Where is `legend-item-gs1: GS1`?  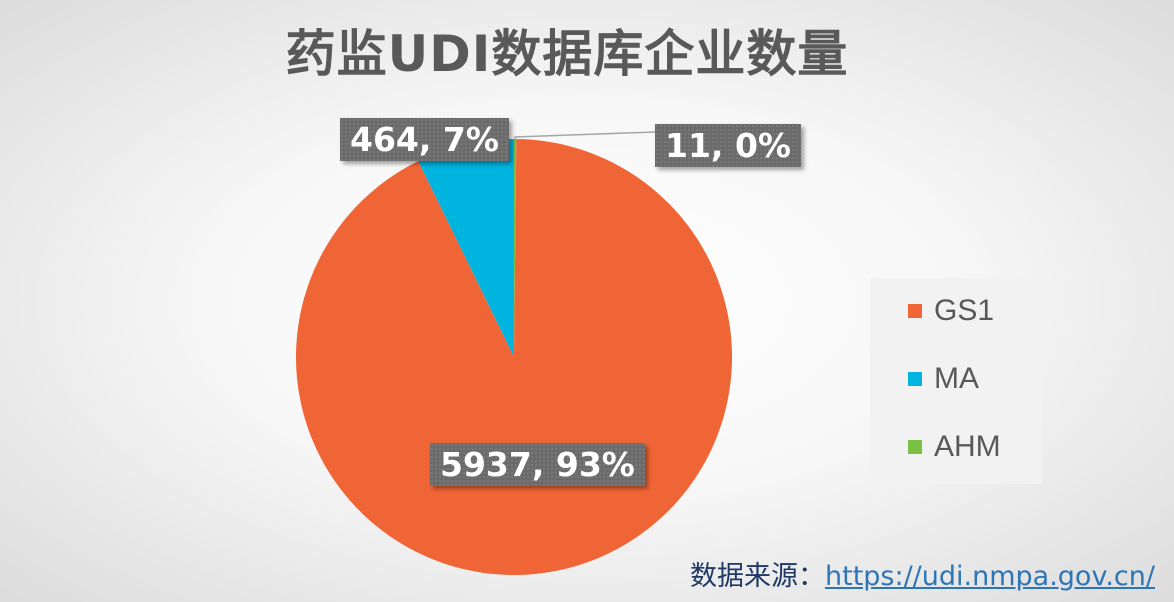
legend-item-gs1: GS1 is located at coordinates (951, 311).